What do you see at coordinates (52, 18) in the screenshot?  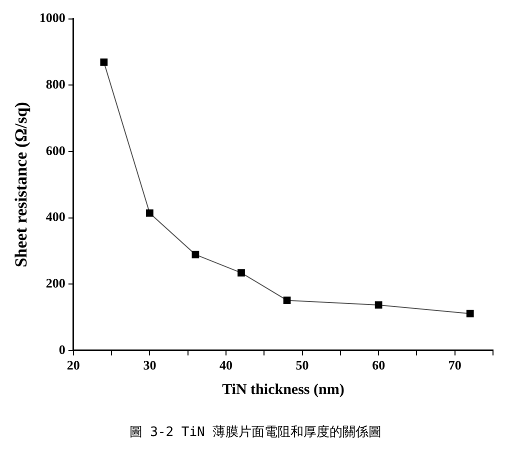 I see `y-tick-label: 1000` at bounding box center [52, 18].